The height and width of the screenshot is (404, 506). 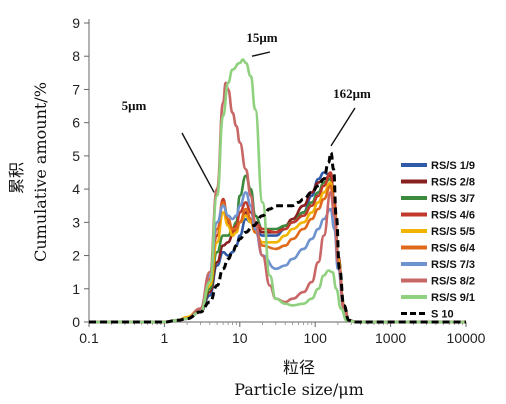 What do you see at coordinates (453, 249) in the screenshot?
I see `legend-entry: RS/S 6/4` at bounding box center [453, 249].